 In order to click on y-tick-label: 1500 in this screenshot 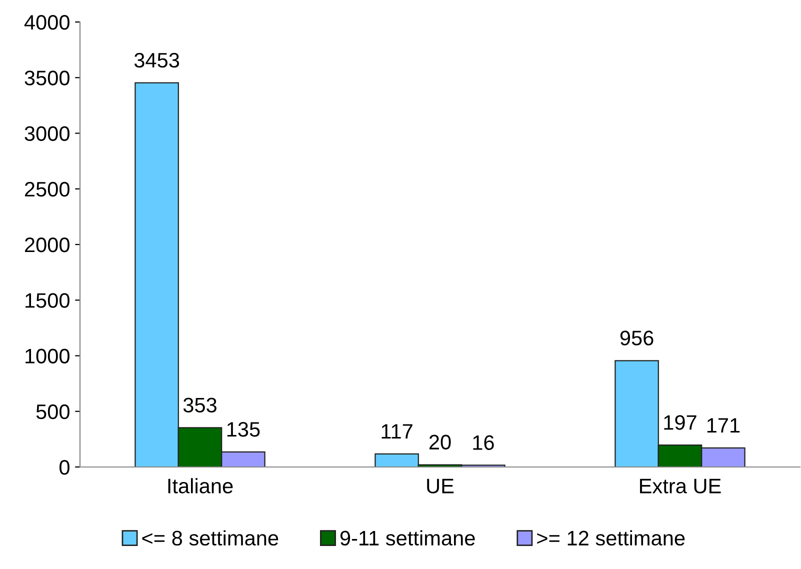, I will do `click(48, 300)`.